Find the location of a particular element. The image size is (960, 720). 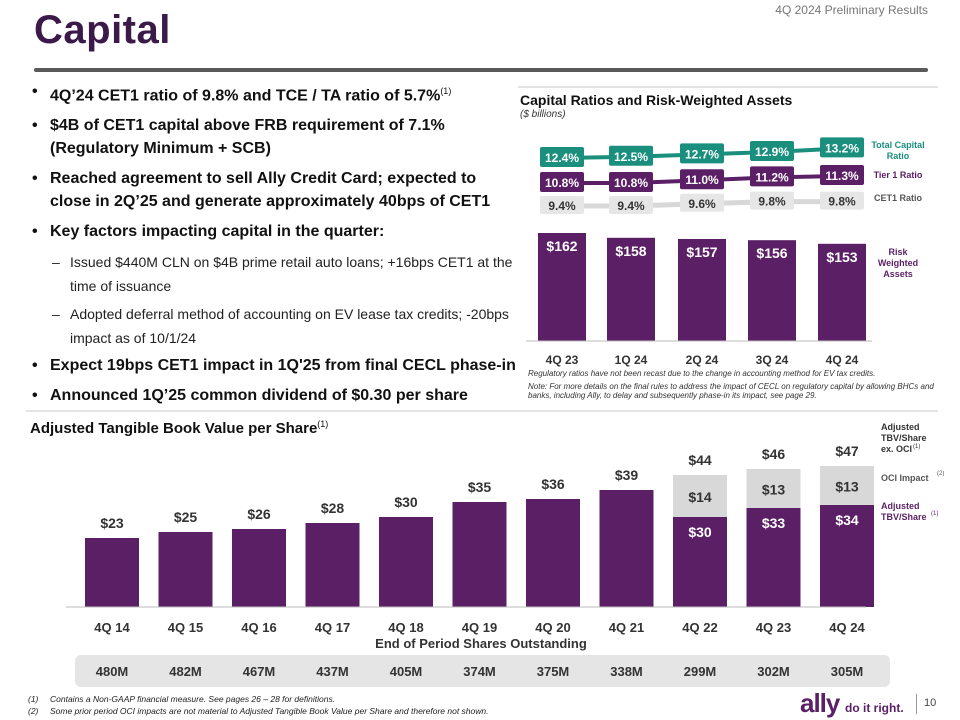

x-tick-label: 4Q 18 is located at coordinates (405, 627).